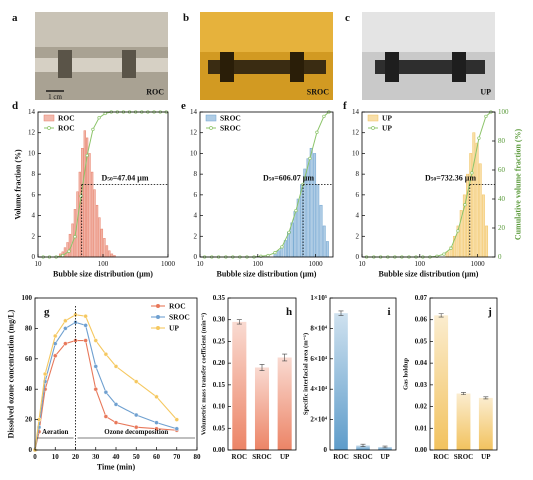 The image size is (533, 480). What do you see at coordinates (406, 374) in the screenshot?
I see `axis-label: Gas holdup` at bounding box center [406, 374].